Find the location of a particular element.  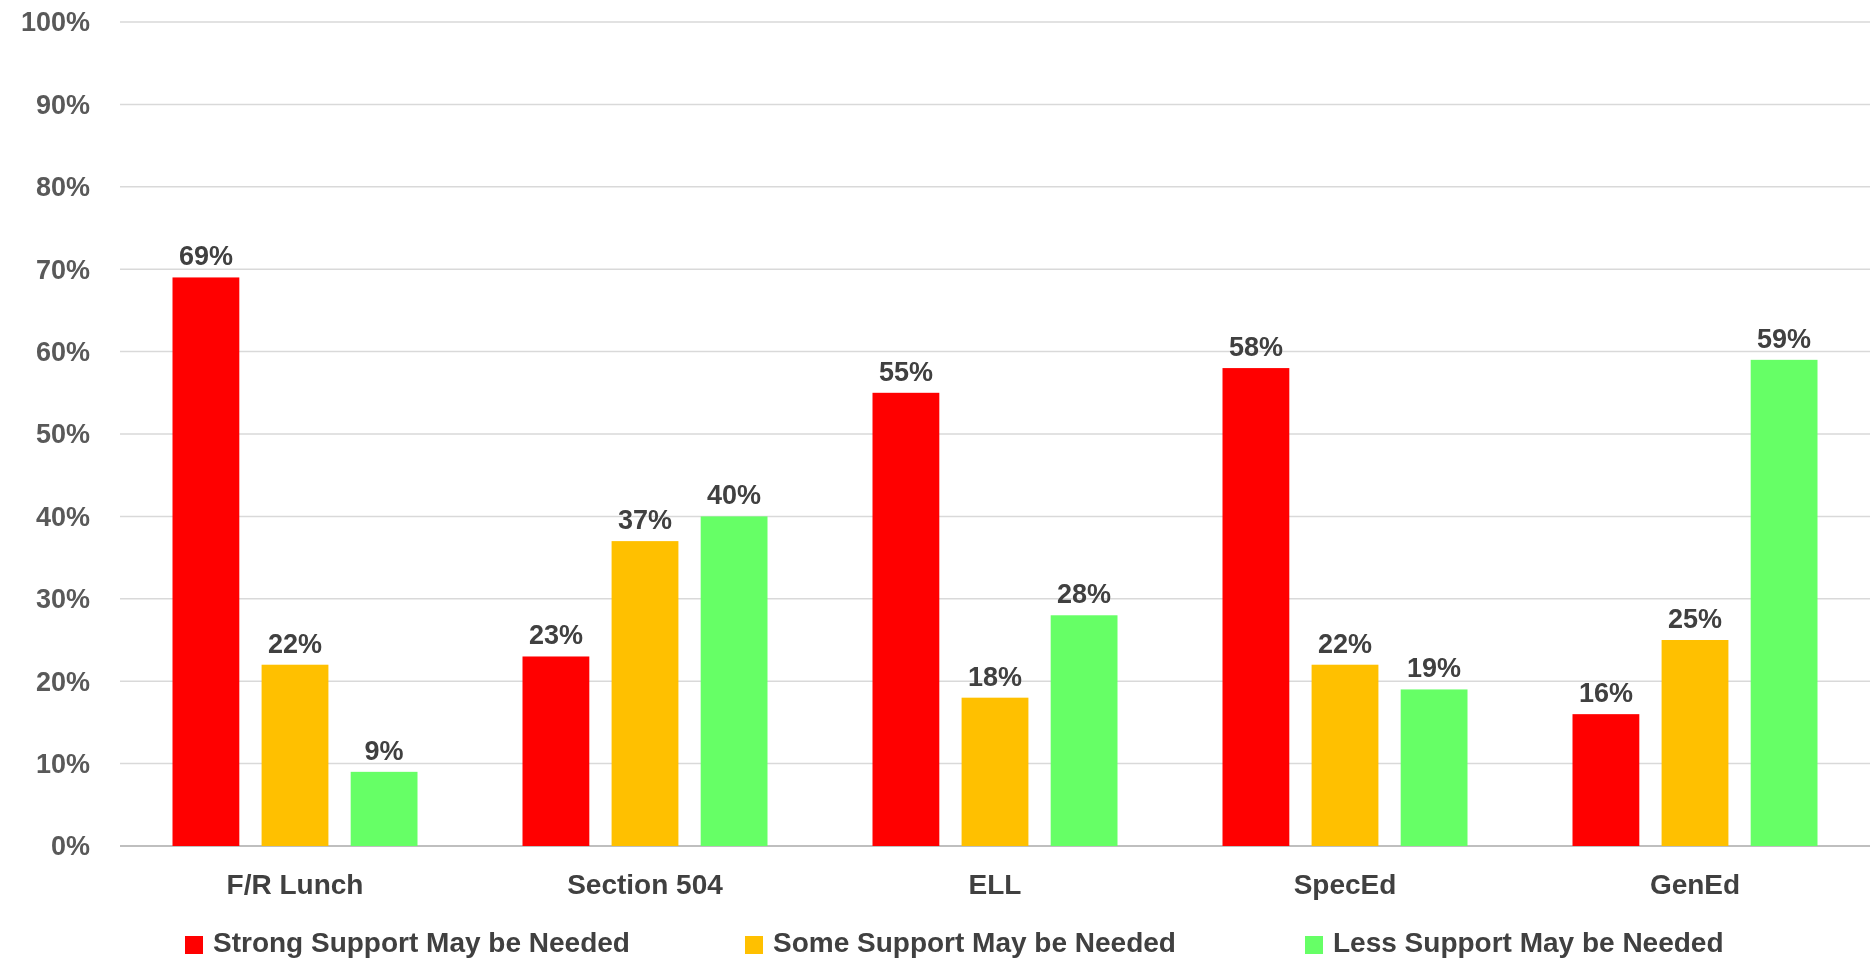

y-tick-label: 60% is located at coordinates (62, 352).